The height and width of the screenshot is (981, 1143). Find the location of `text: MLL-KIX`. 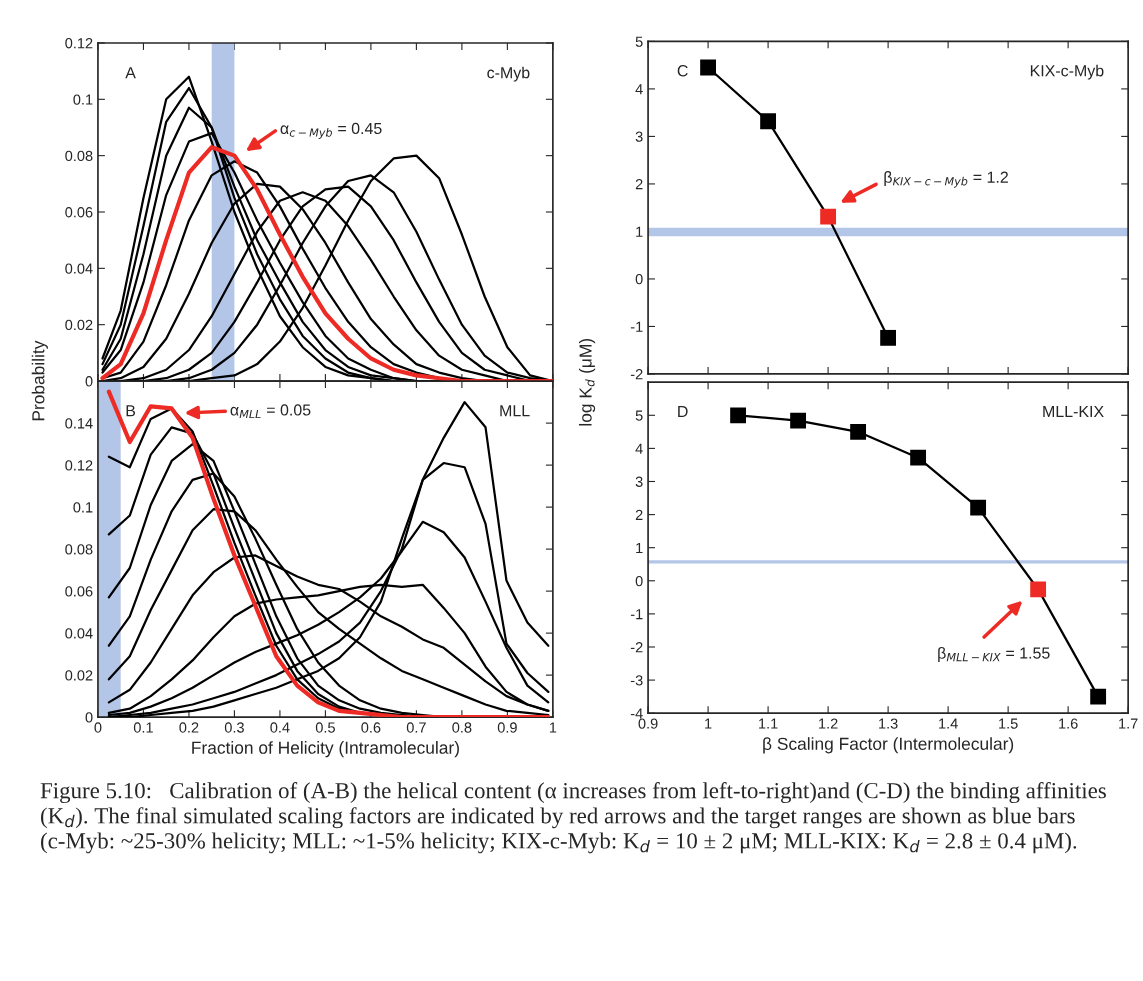

text: MLL-KIX is located at coordinates (1073, 411).